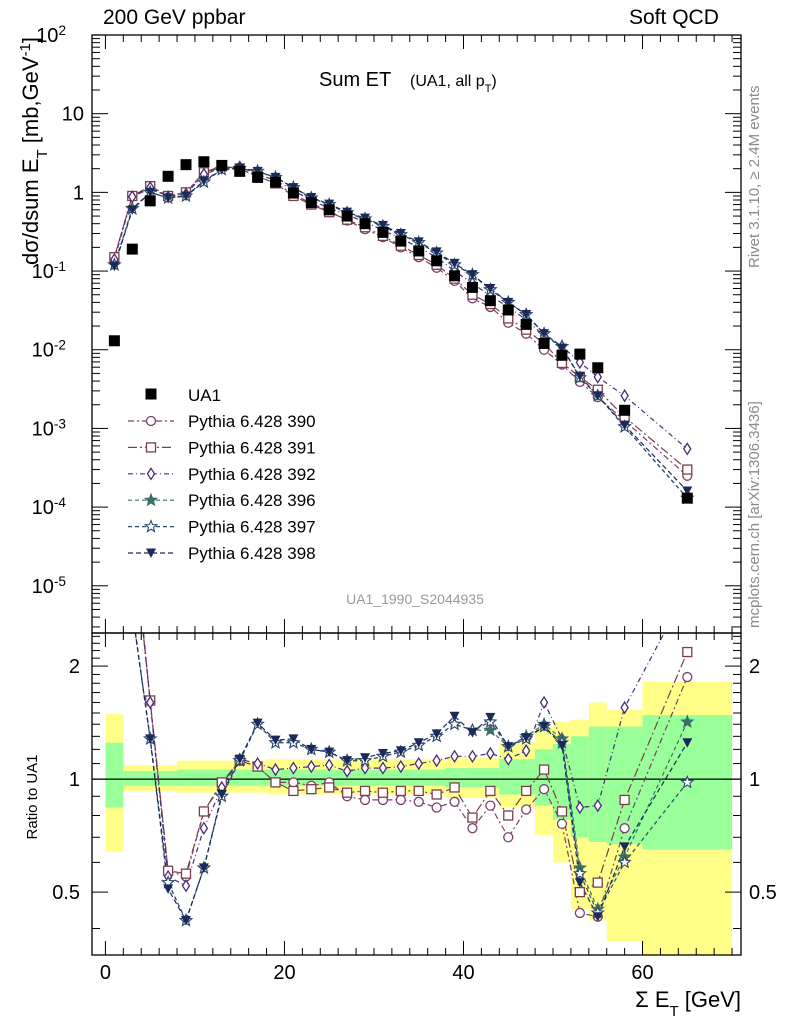  What do you see at coordinates (597, 784) in the screenshot?
I see `stat-band` at bounding box center [597, 784].